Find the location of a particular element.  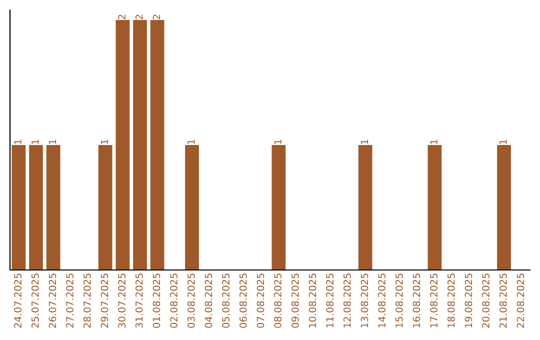

x-tick-label: 18.08.2025 is located at coordinates (451, 301).